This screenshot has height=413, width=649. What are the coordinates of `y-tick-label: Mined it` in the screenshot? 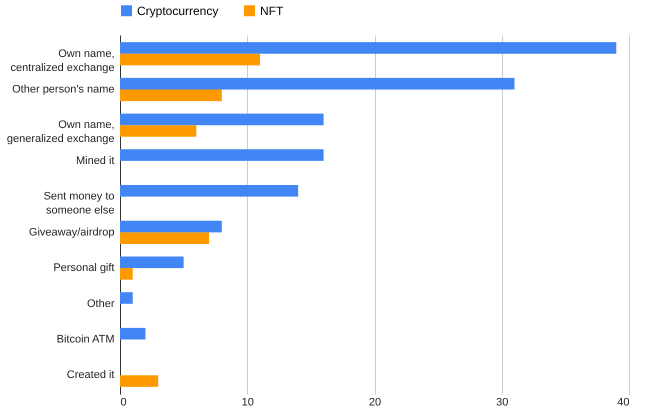 It's located at (95, 160).